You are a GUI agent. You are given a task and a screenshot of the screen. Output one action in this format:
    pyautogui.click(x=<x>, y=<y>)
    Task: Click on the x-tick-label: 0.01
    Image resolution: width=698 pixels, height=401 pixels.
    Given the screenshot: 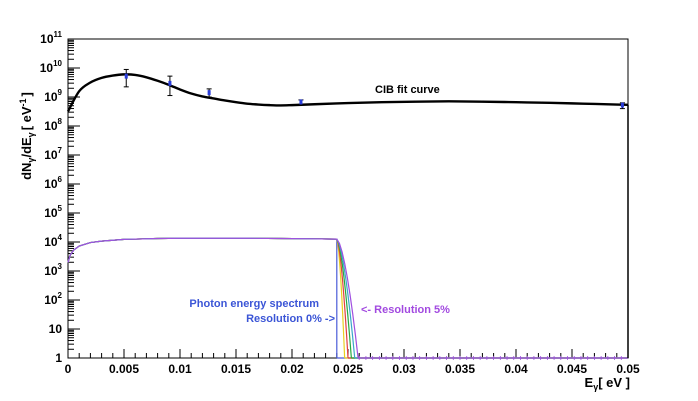 What is the action you would take?
    pyautogui.click(x=180, y=369)
    